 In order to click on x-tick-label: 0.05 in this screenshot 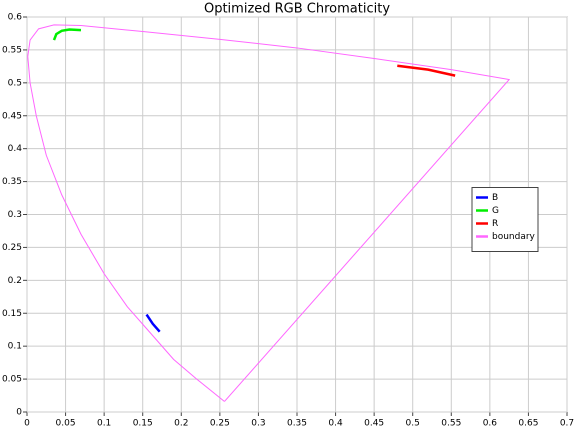, I will do `click(66, 424)`.